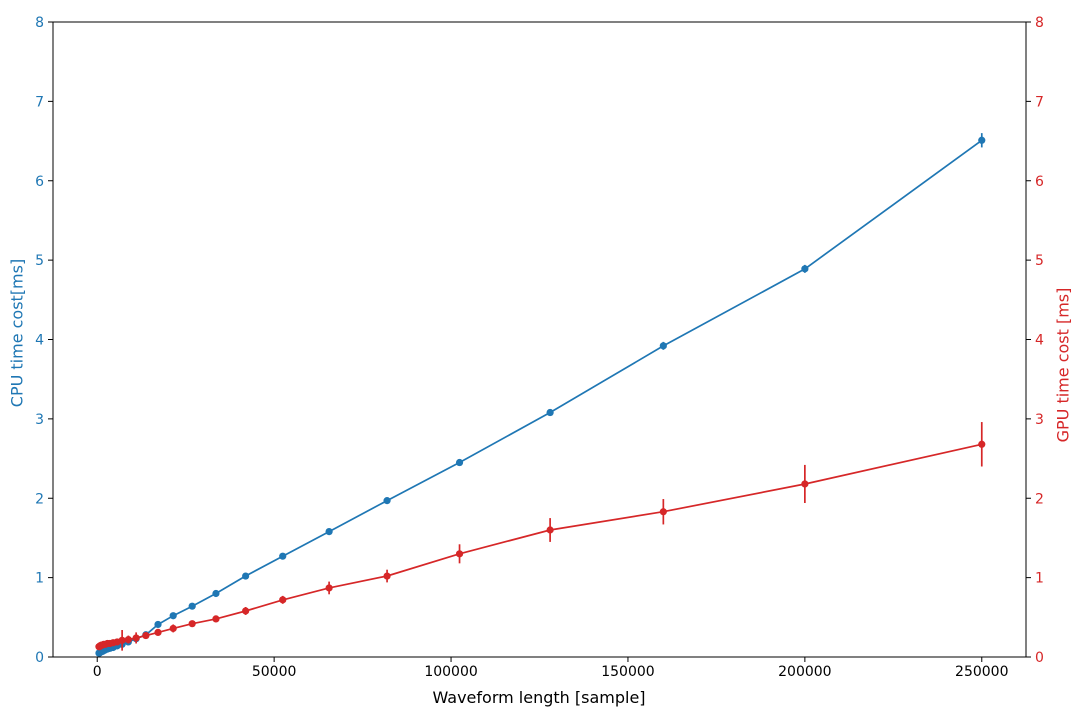  What do you see at coordinates (39, 341) in the screenshot?
I see `left-y-tick-label: 4` at bounding box center [39, 341].